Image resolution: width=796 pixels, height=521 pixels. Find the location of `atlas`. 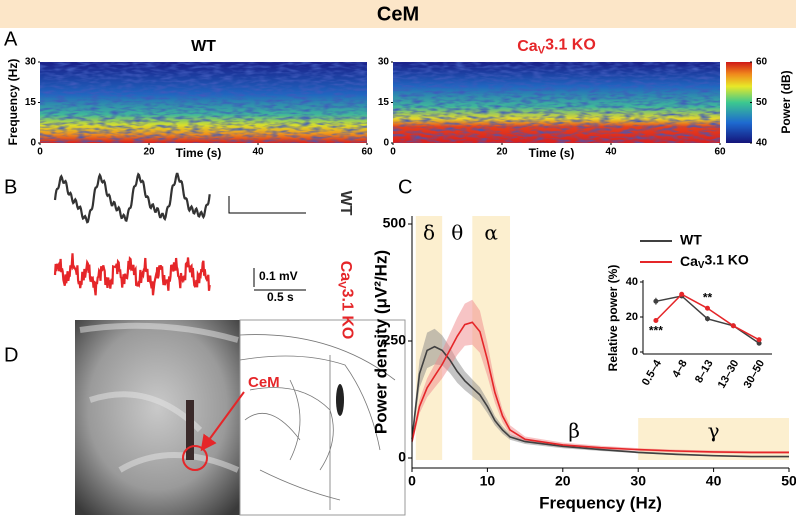

atlas is located at coordinates (322, 417).